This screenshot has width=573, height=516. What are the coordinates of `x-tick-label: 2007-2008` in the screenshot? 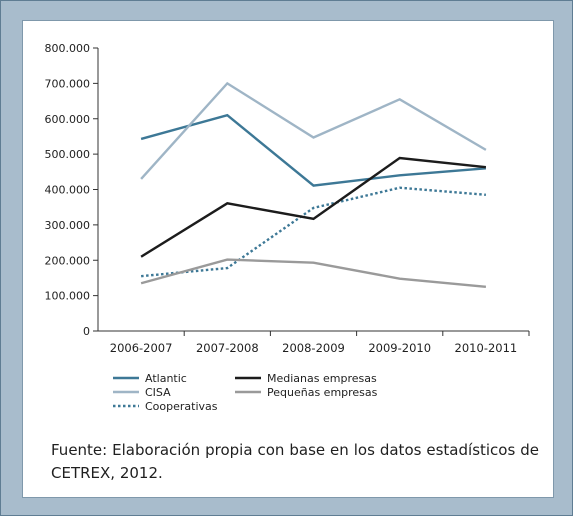 It's located at (227, 348).